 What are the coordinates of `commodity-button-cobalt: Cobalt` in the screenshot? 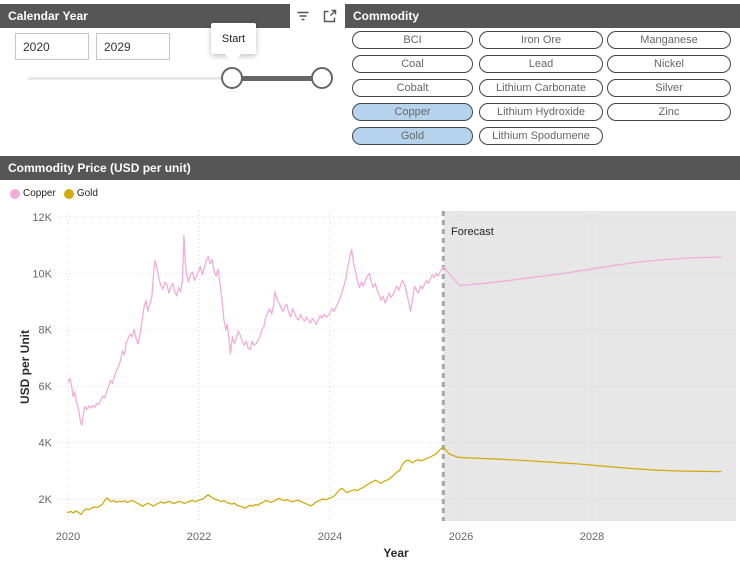 It's located at (412, 88).